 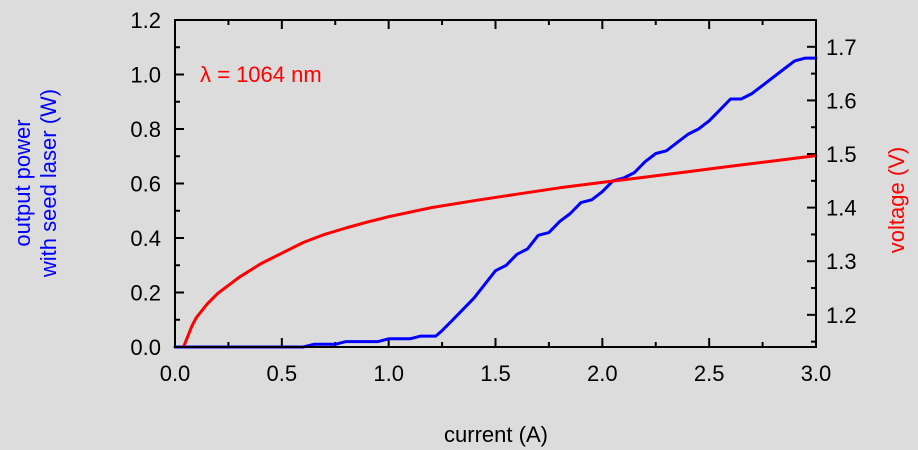 What do you see at coordinates (841, 261) in the screenshot?
I see `y-right-tick-label: 1.3` at bounding box center [841, 261].